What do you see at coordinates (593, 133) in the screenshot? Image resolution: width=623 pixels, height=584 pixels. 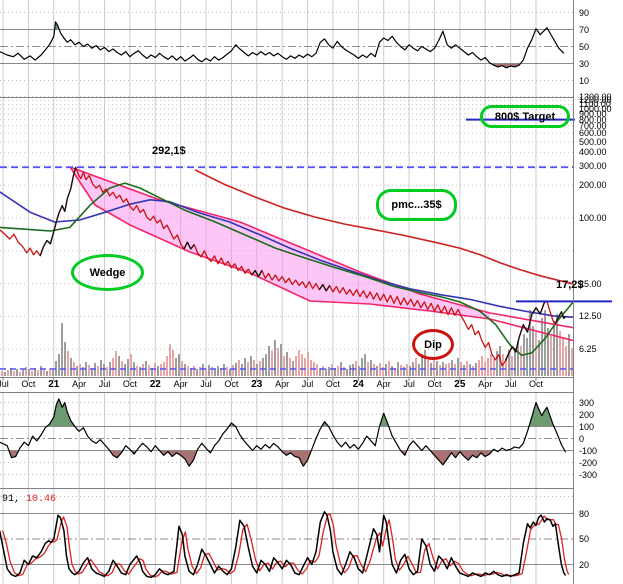 I see `y-axis-label: 600.00` at bounding box center [593, 133].